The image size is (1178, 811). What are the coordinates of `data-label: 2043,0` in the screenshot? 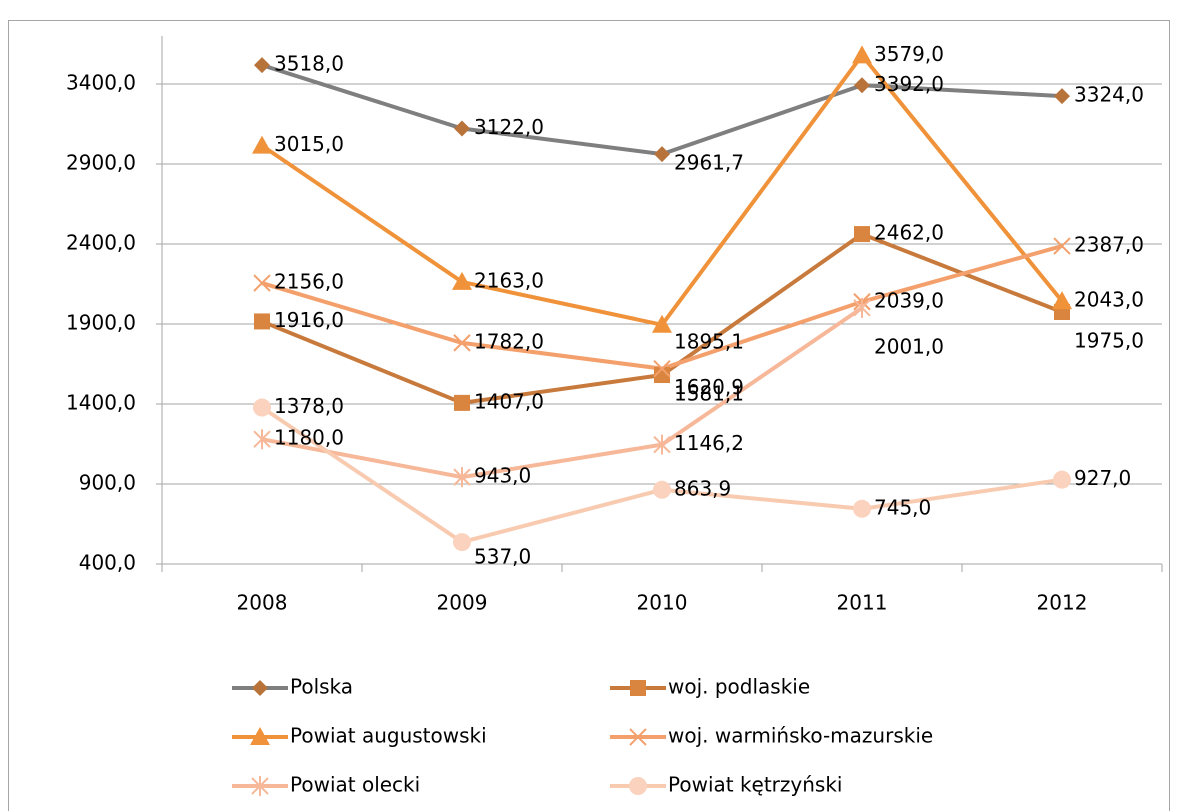 It's located at (1109, 300).